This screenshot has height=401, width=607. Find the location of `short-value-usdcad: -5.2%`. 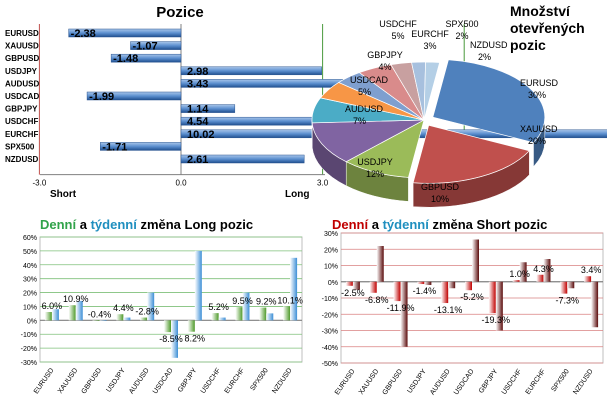

short-value-usdcad: -5.2% is located at coordinates (472, 297).